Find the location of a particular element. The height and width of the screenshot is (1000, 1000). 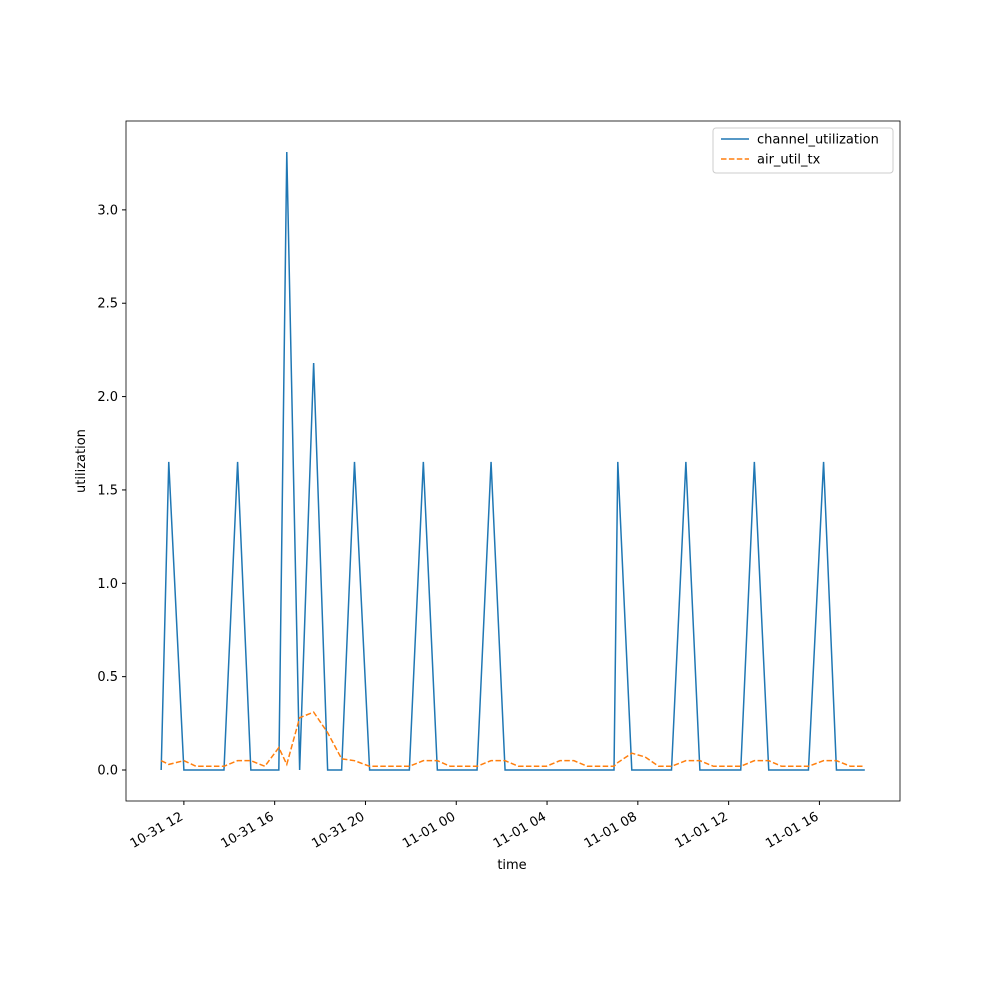

y-tick-label: 0.5 is located at coordinates (107, 677).